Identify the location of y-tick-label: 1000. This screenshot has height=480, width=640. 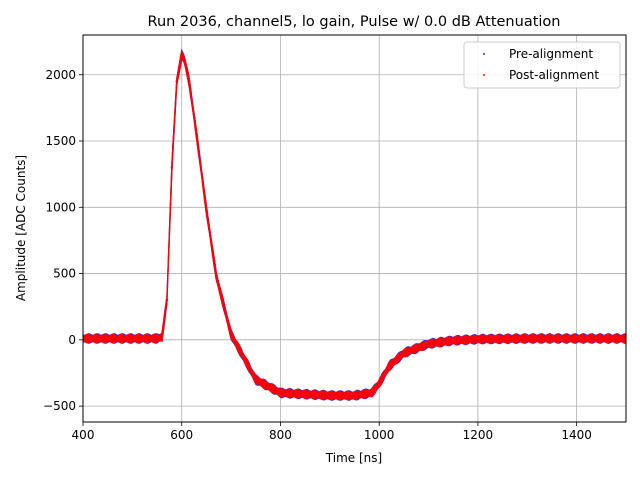
(60, 207).